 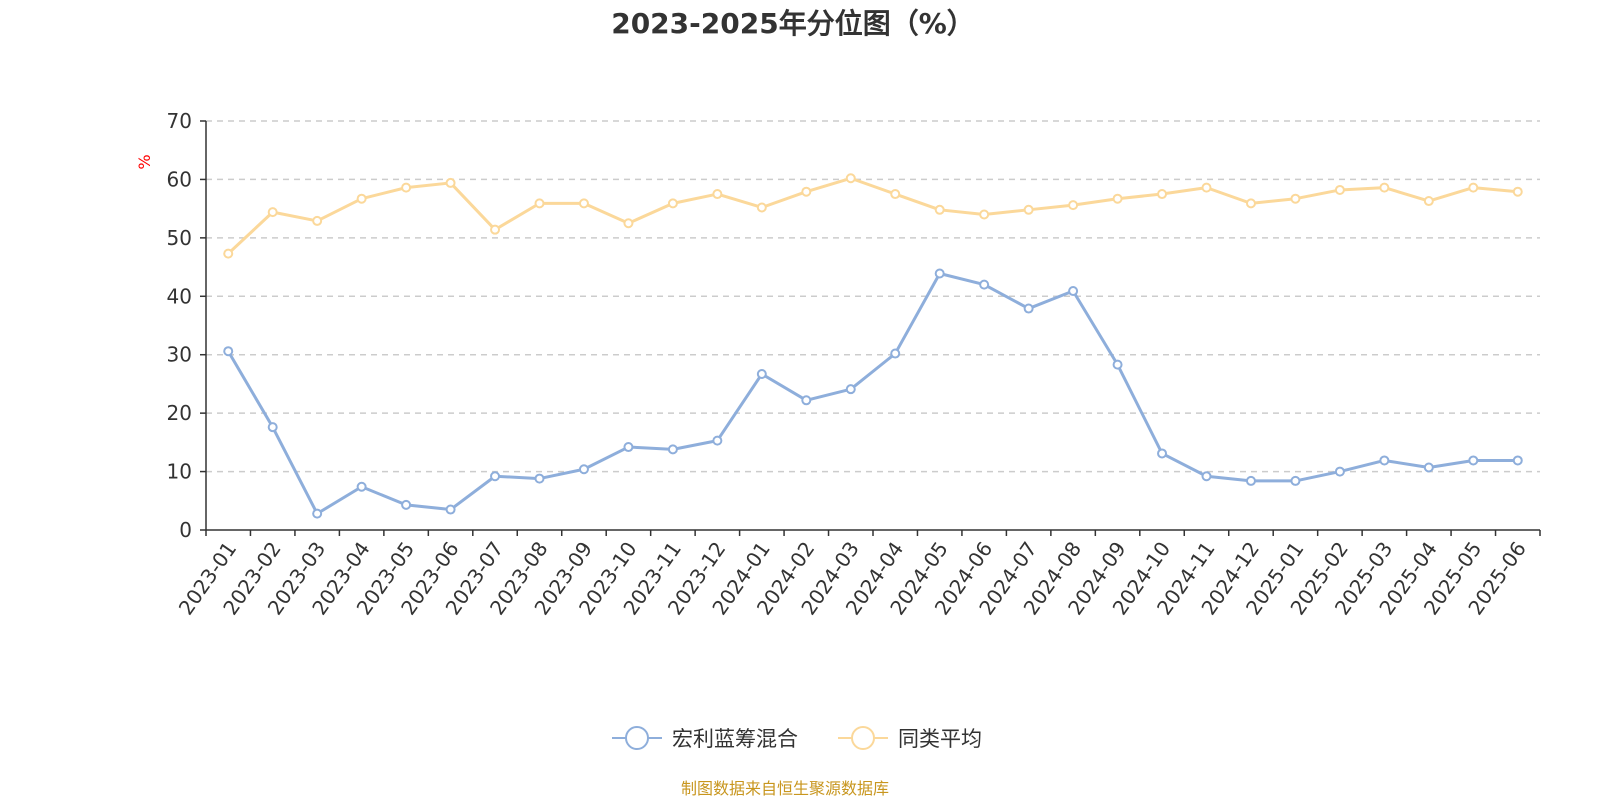 What do you see at coordinates (735, 739) in the screenshot?
I see `legend-label: 宏利蓝筹混合` at bounding box center [735, 739].